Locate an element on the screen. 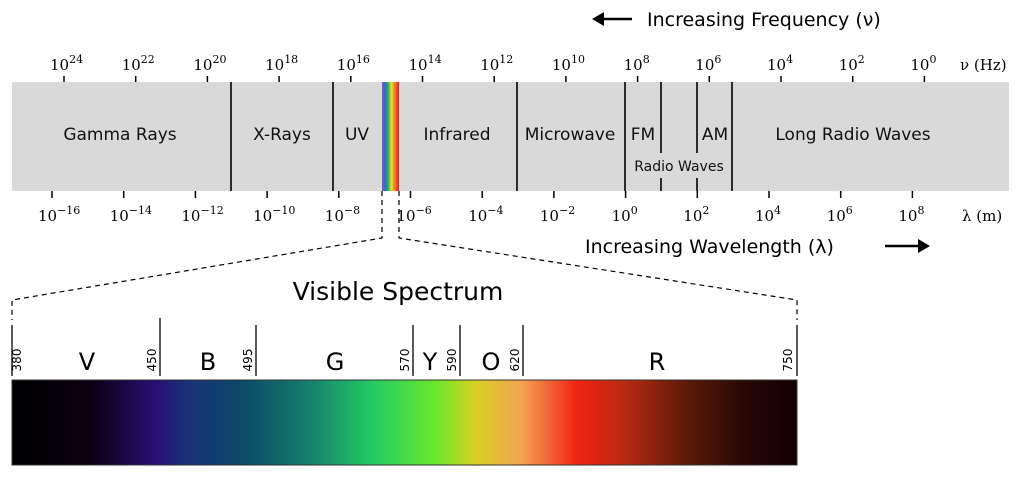 The image size is (1024, 478). wavelength-tick-label: 10⁻⁴ is located at coordinates (485, 214).